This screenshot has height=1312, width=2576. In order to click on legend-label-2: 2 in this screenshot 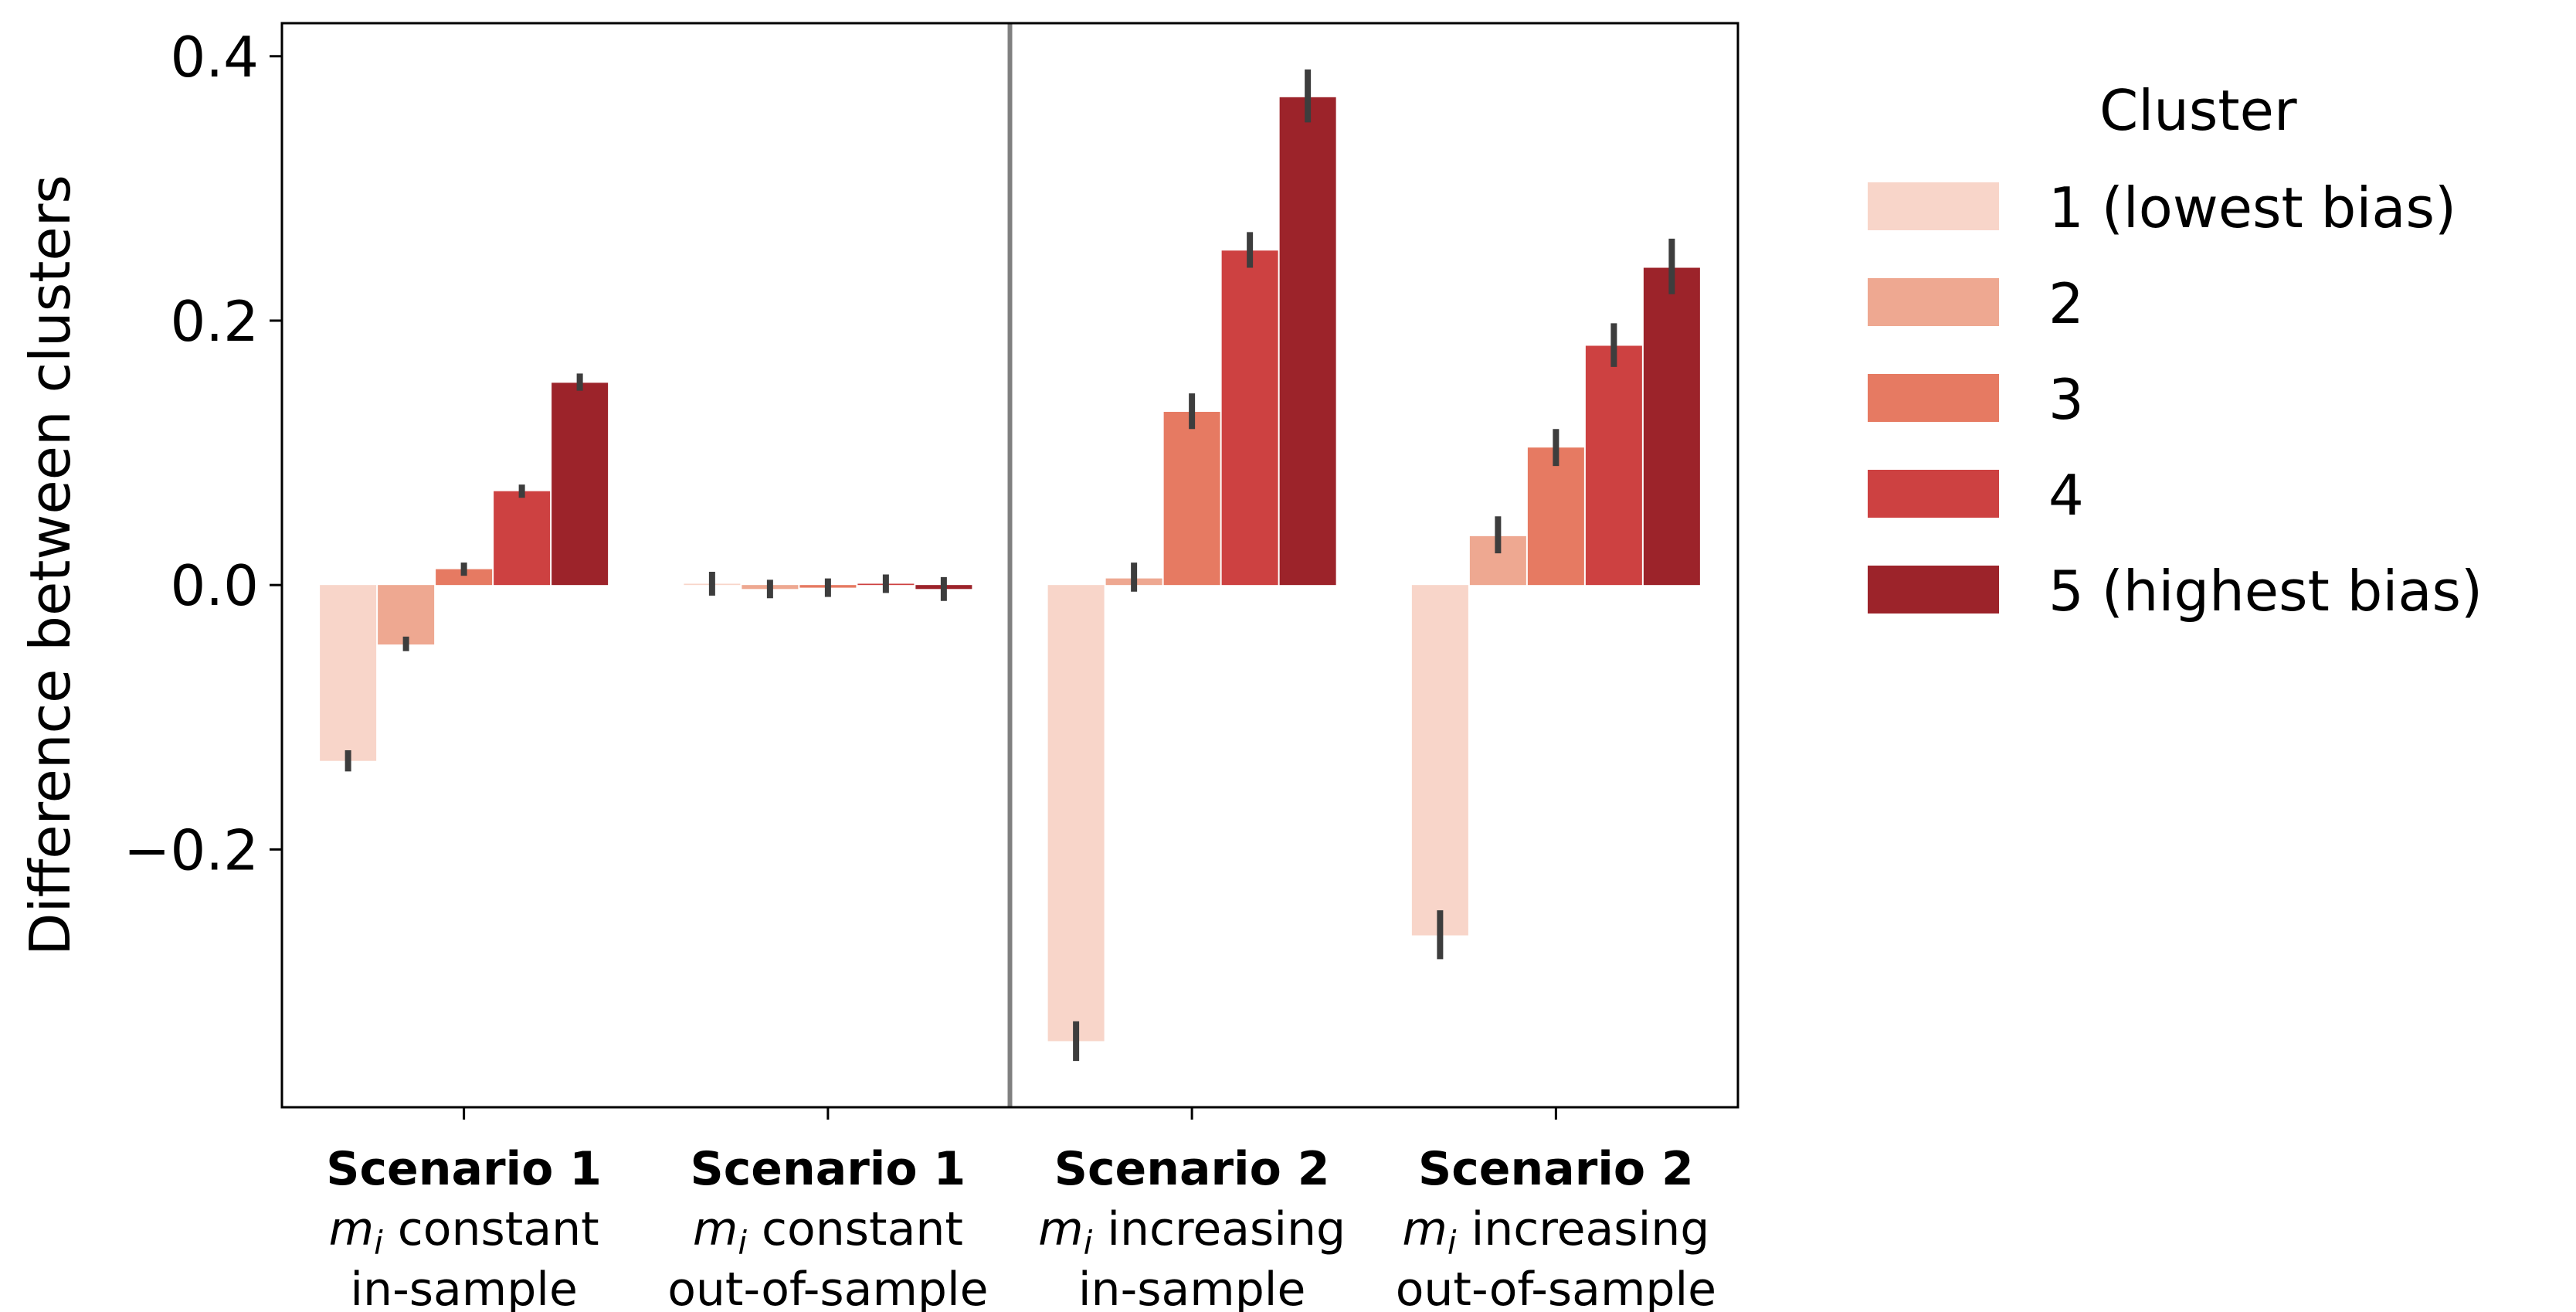, I will do `click(2066, 303)`.